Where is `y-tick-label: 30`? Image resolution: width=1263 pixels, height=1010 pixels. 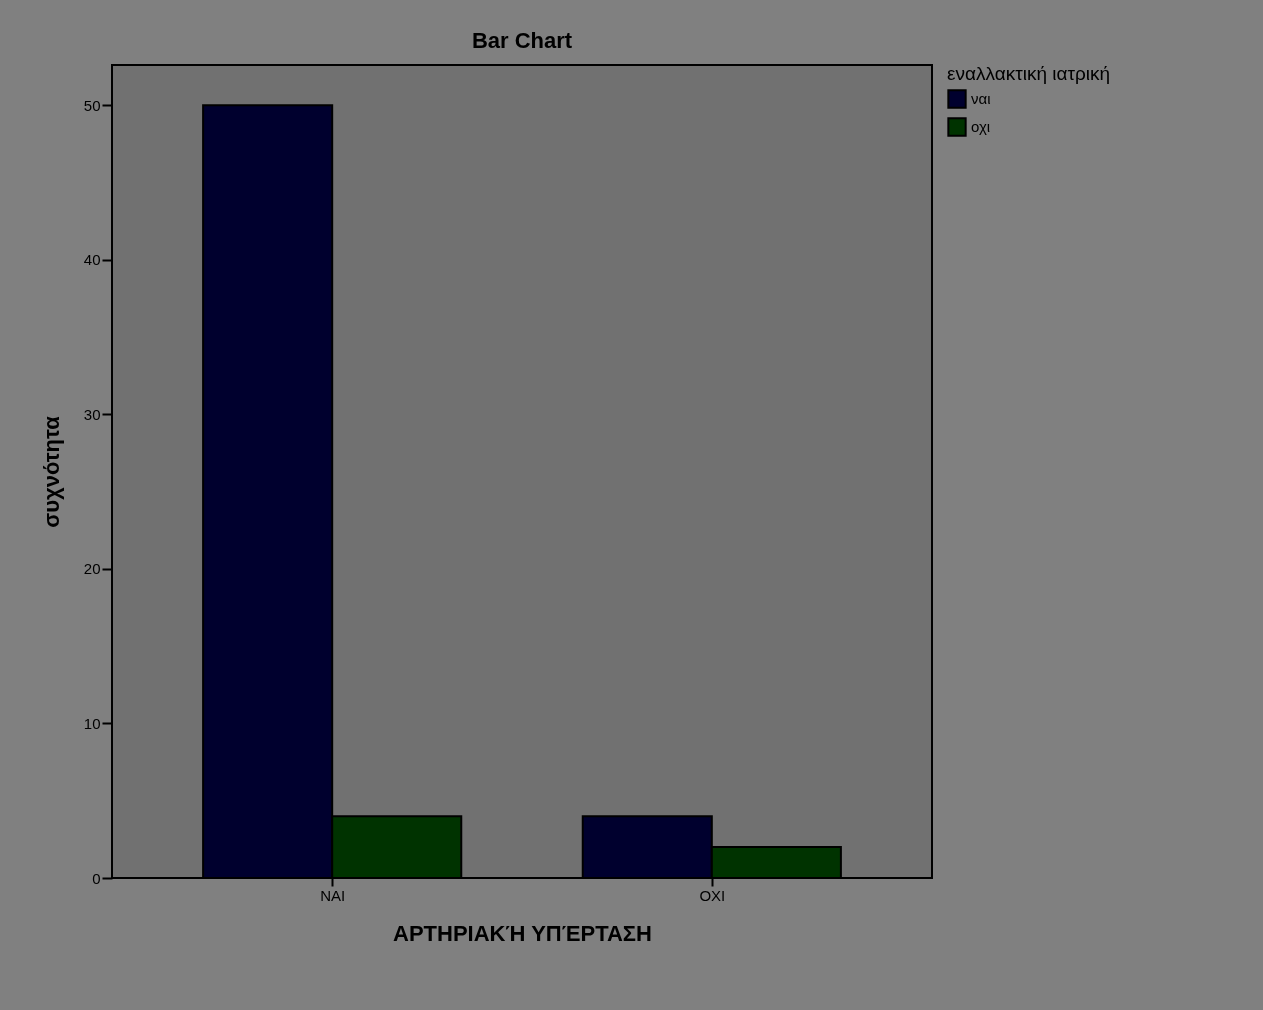 y-tick-label: 30 is located at coordinates (92, 414).